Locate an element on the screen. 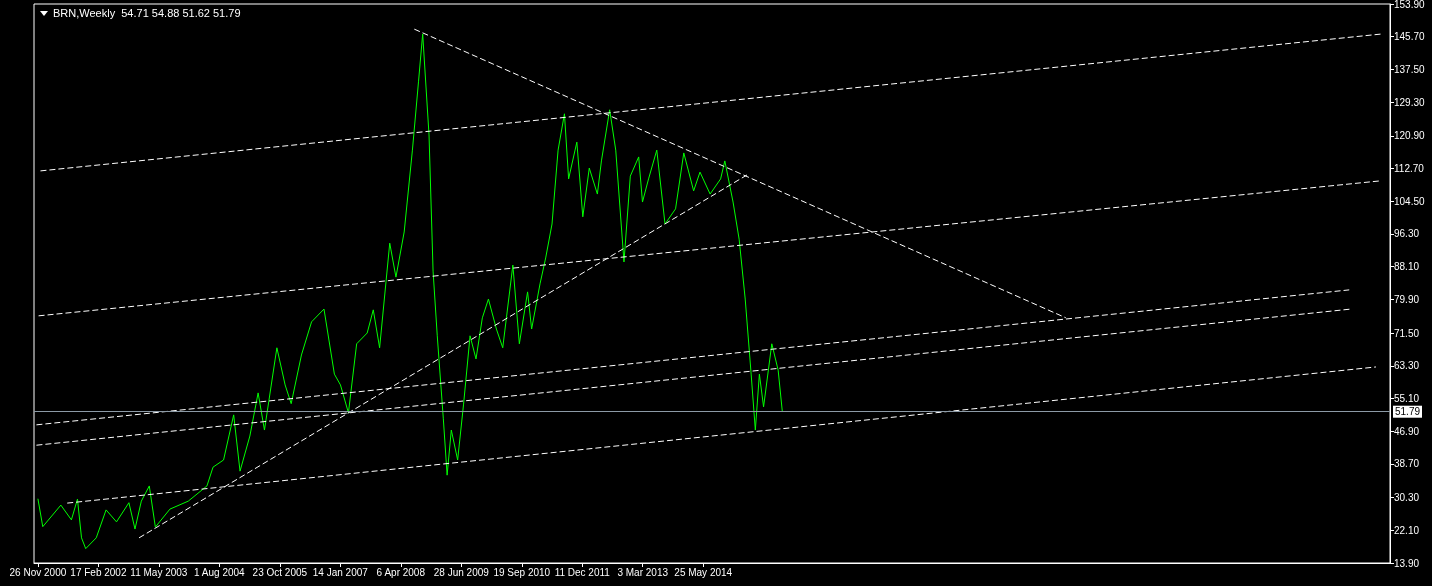 The image size is (1432, 586). x-tick-label: 11 May 2003 is located at coordinates (159, 572).